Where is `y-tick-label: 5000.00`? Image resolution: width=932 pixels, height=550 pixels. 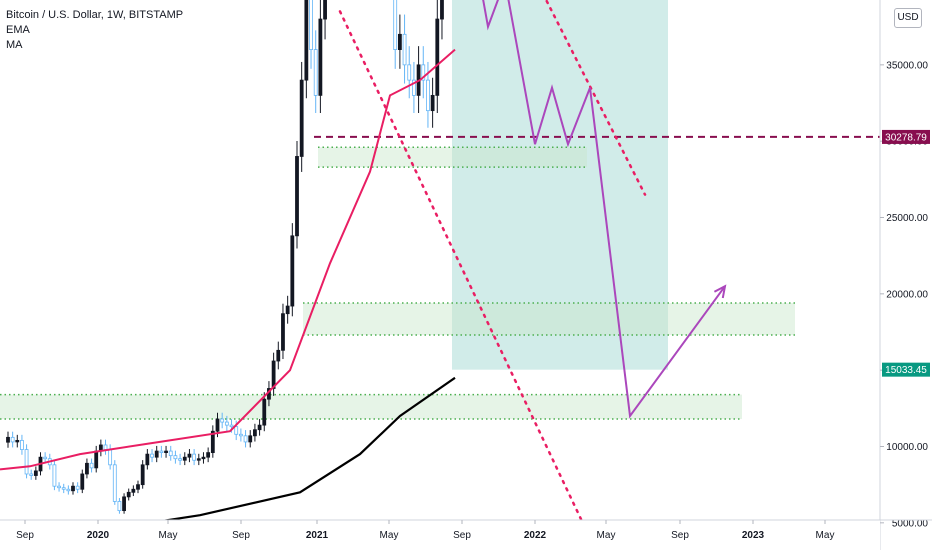 y-tick-label: 5000.00 is located at coordinates (910, 523).